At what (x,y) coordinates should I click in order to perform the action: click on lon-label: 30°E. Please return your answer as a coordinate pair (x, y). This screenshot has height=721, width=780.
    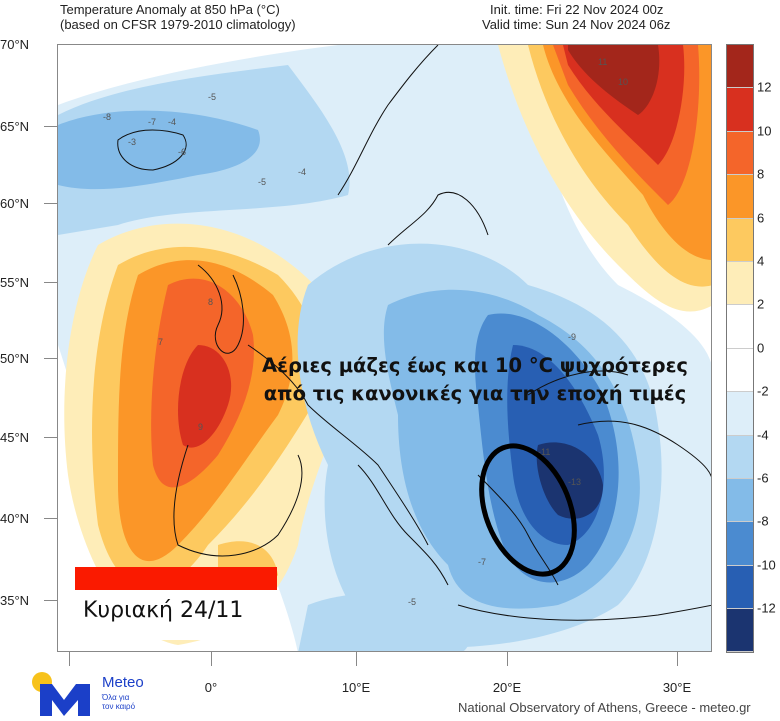
    Looking at the image, I should click on (677, 687).